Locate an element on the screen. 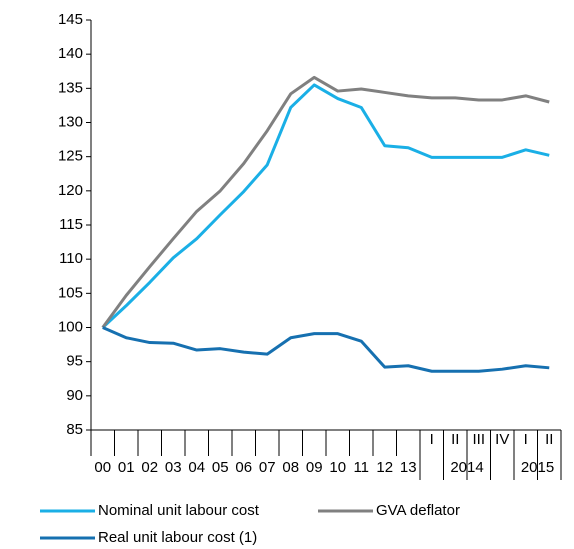  x-tick-label: 05 is located at coordinates (220, 467).